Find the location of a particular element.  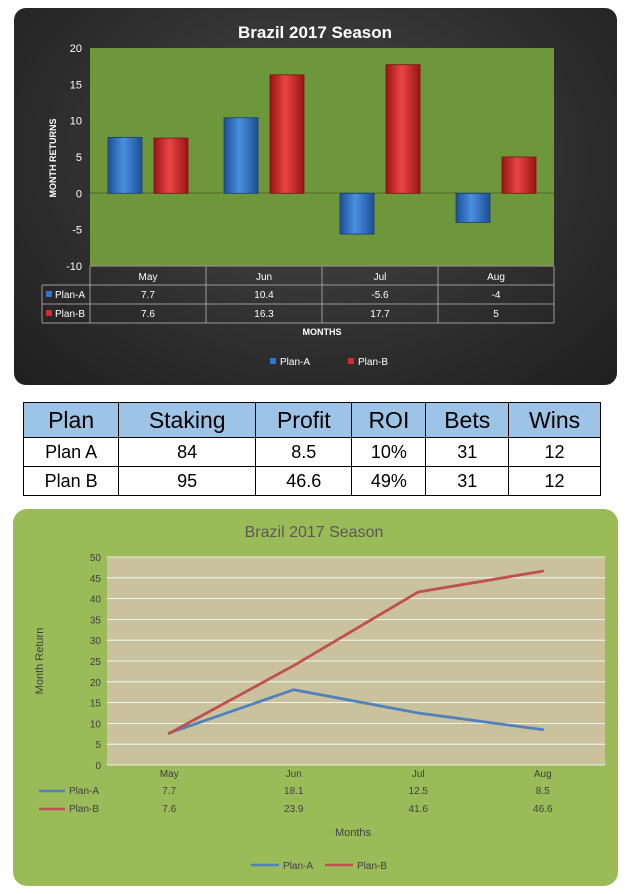

cell-profit: 46.6 is located at coordinates (304, 481).